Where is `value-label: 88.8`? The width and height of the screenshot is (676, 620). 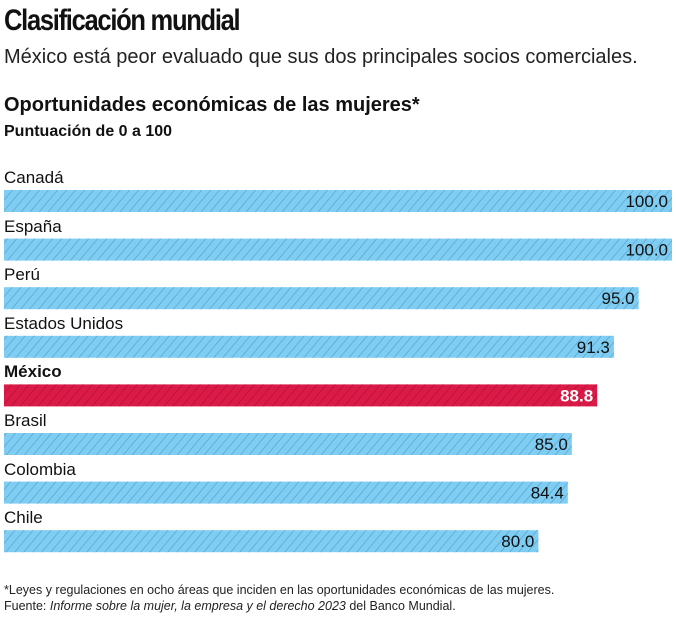
value-label: 88.8 is located at coordinates (576, 395).